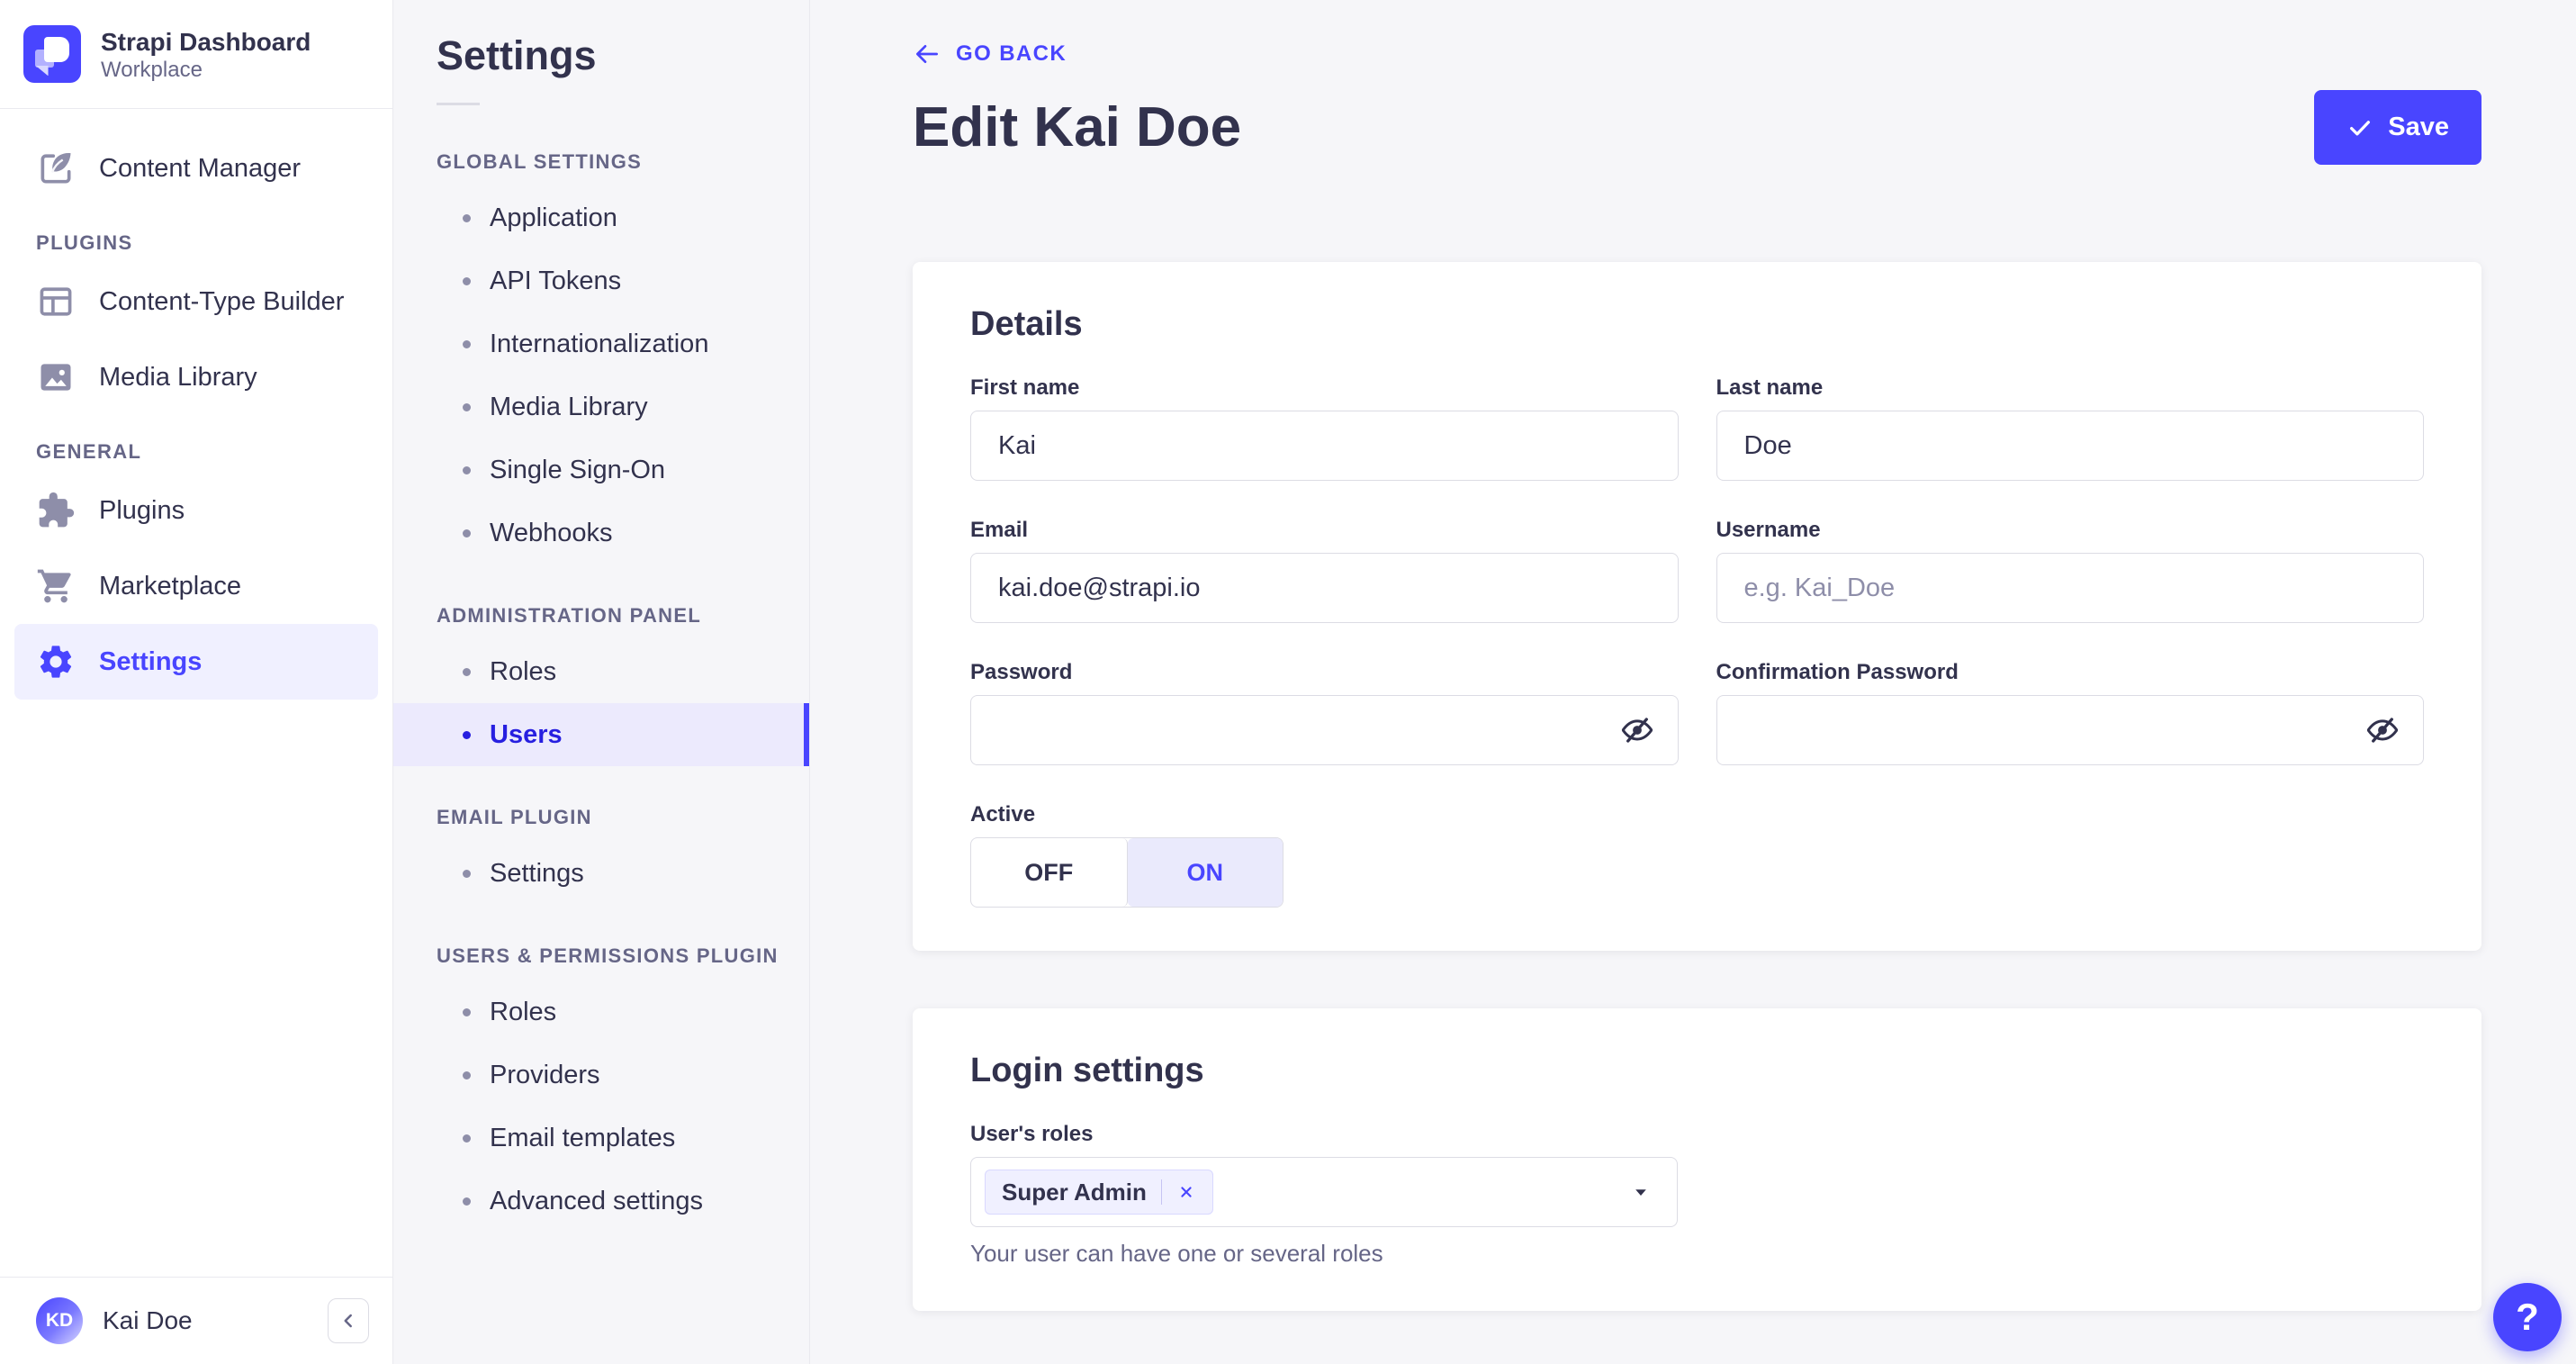  Describe the element at coordinates (142, 510) in the screenshot. I see `sidebar-item-label: Plugins` at that location.